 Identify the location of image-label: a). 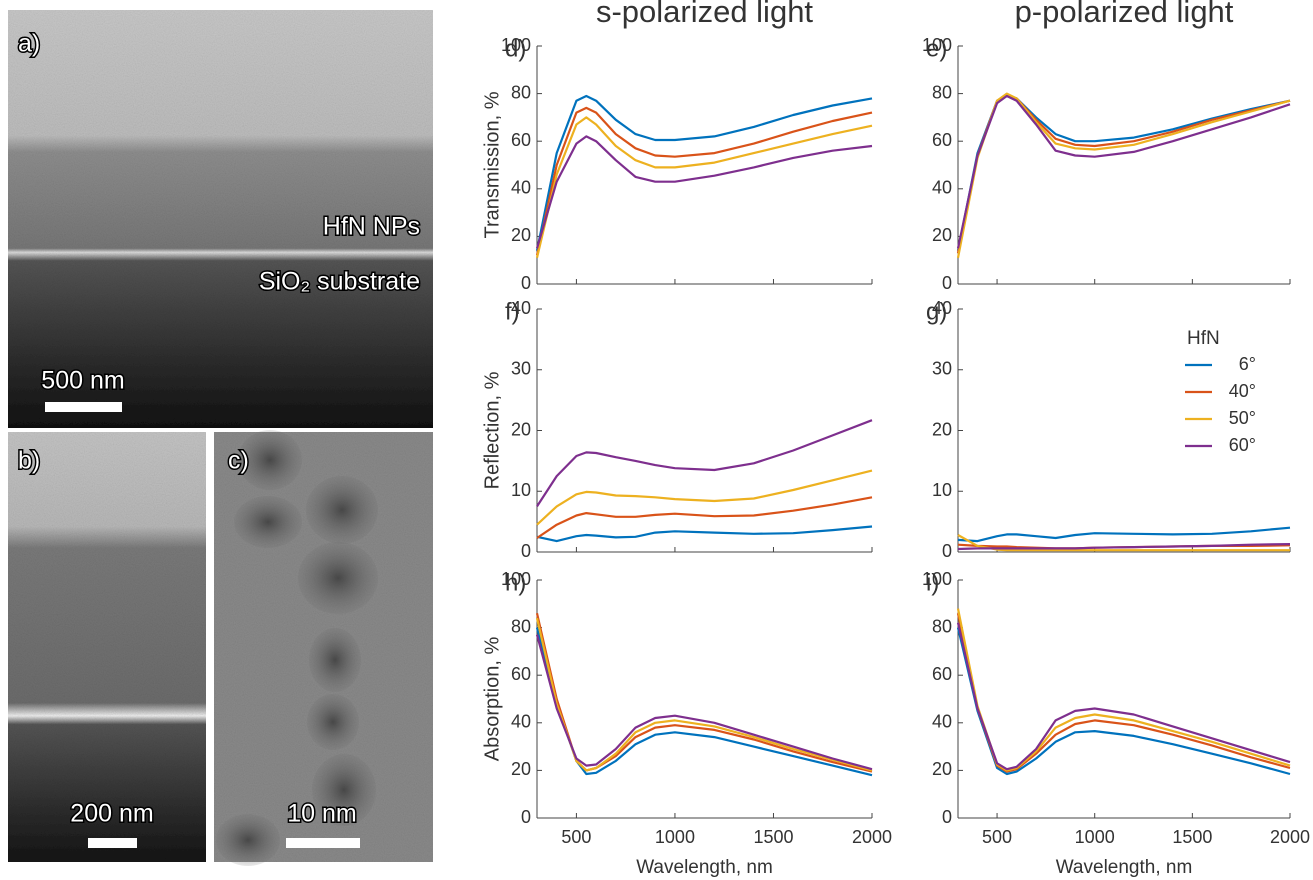
(29, 44).